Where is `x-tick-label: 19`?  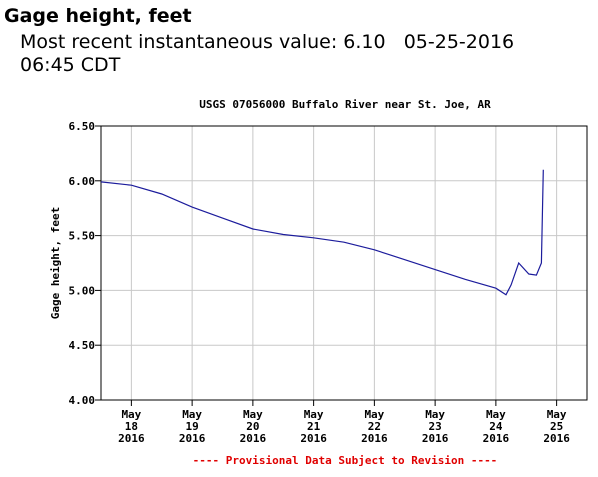 x-tick-label: 19 is located at coordinates (192, 426).